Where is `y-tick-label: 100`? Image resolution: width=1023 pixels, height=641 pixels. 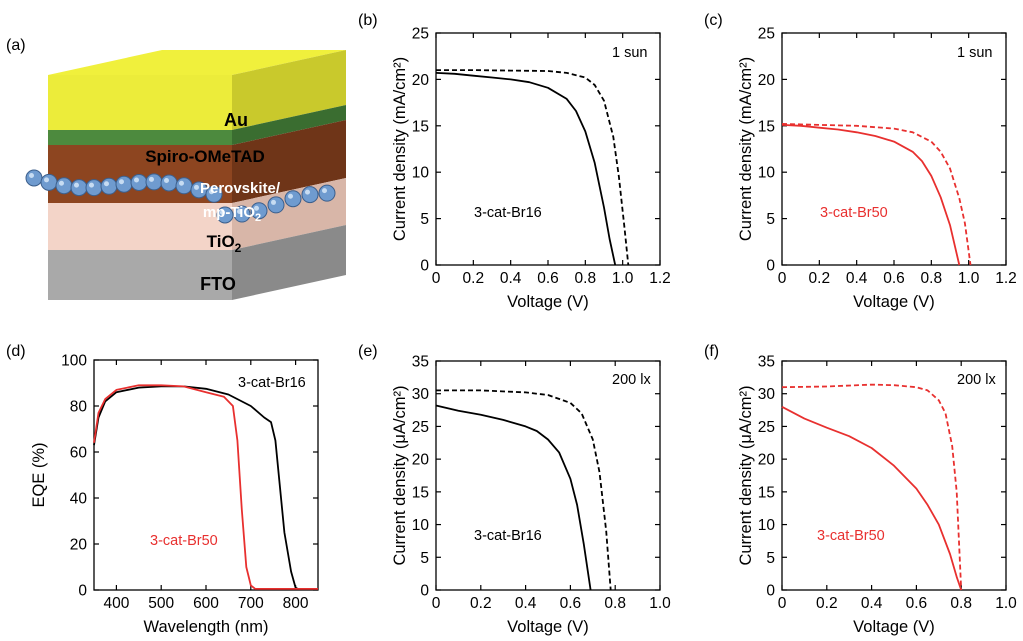
y-tick-label: 100 is located at coordinates (74, 361).